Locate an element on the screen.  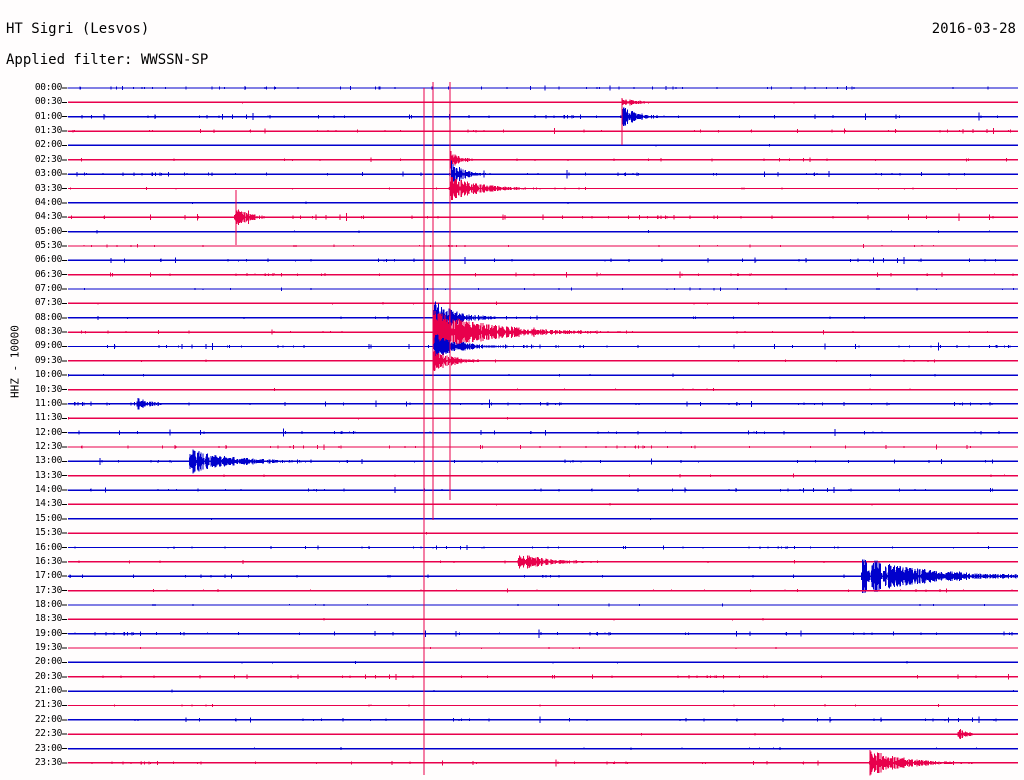
time-label: 20:00 is located at coordinates (48, 662).